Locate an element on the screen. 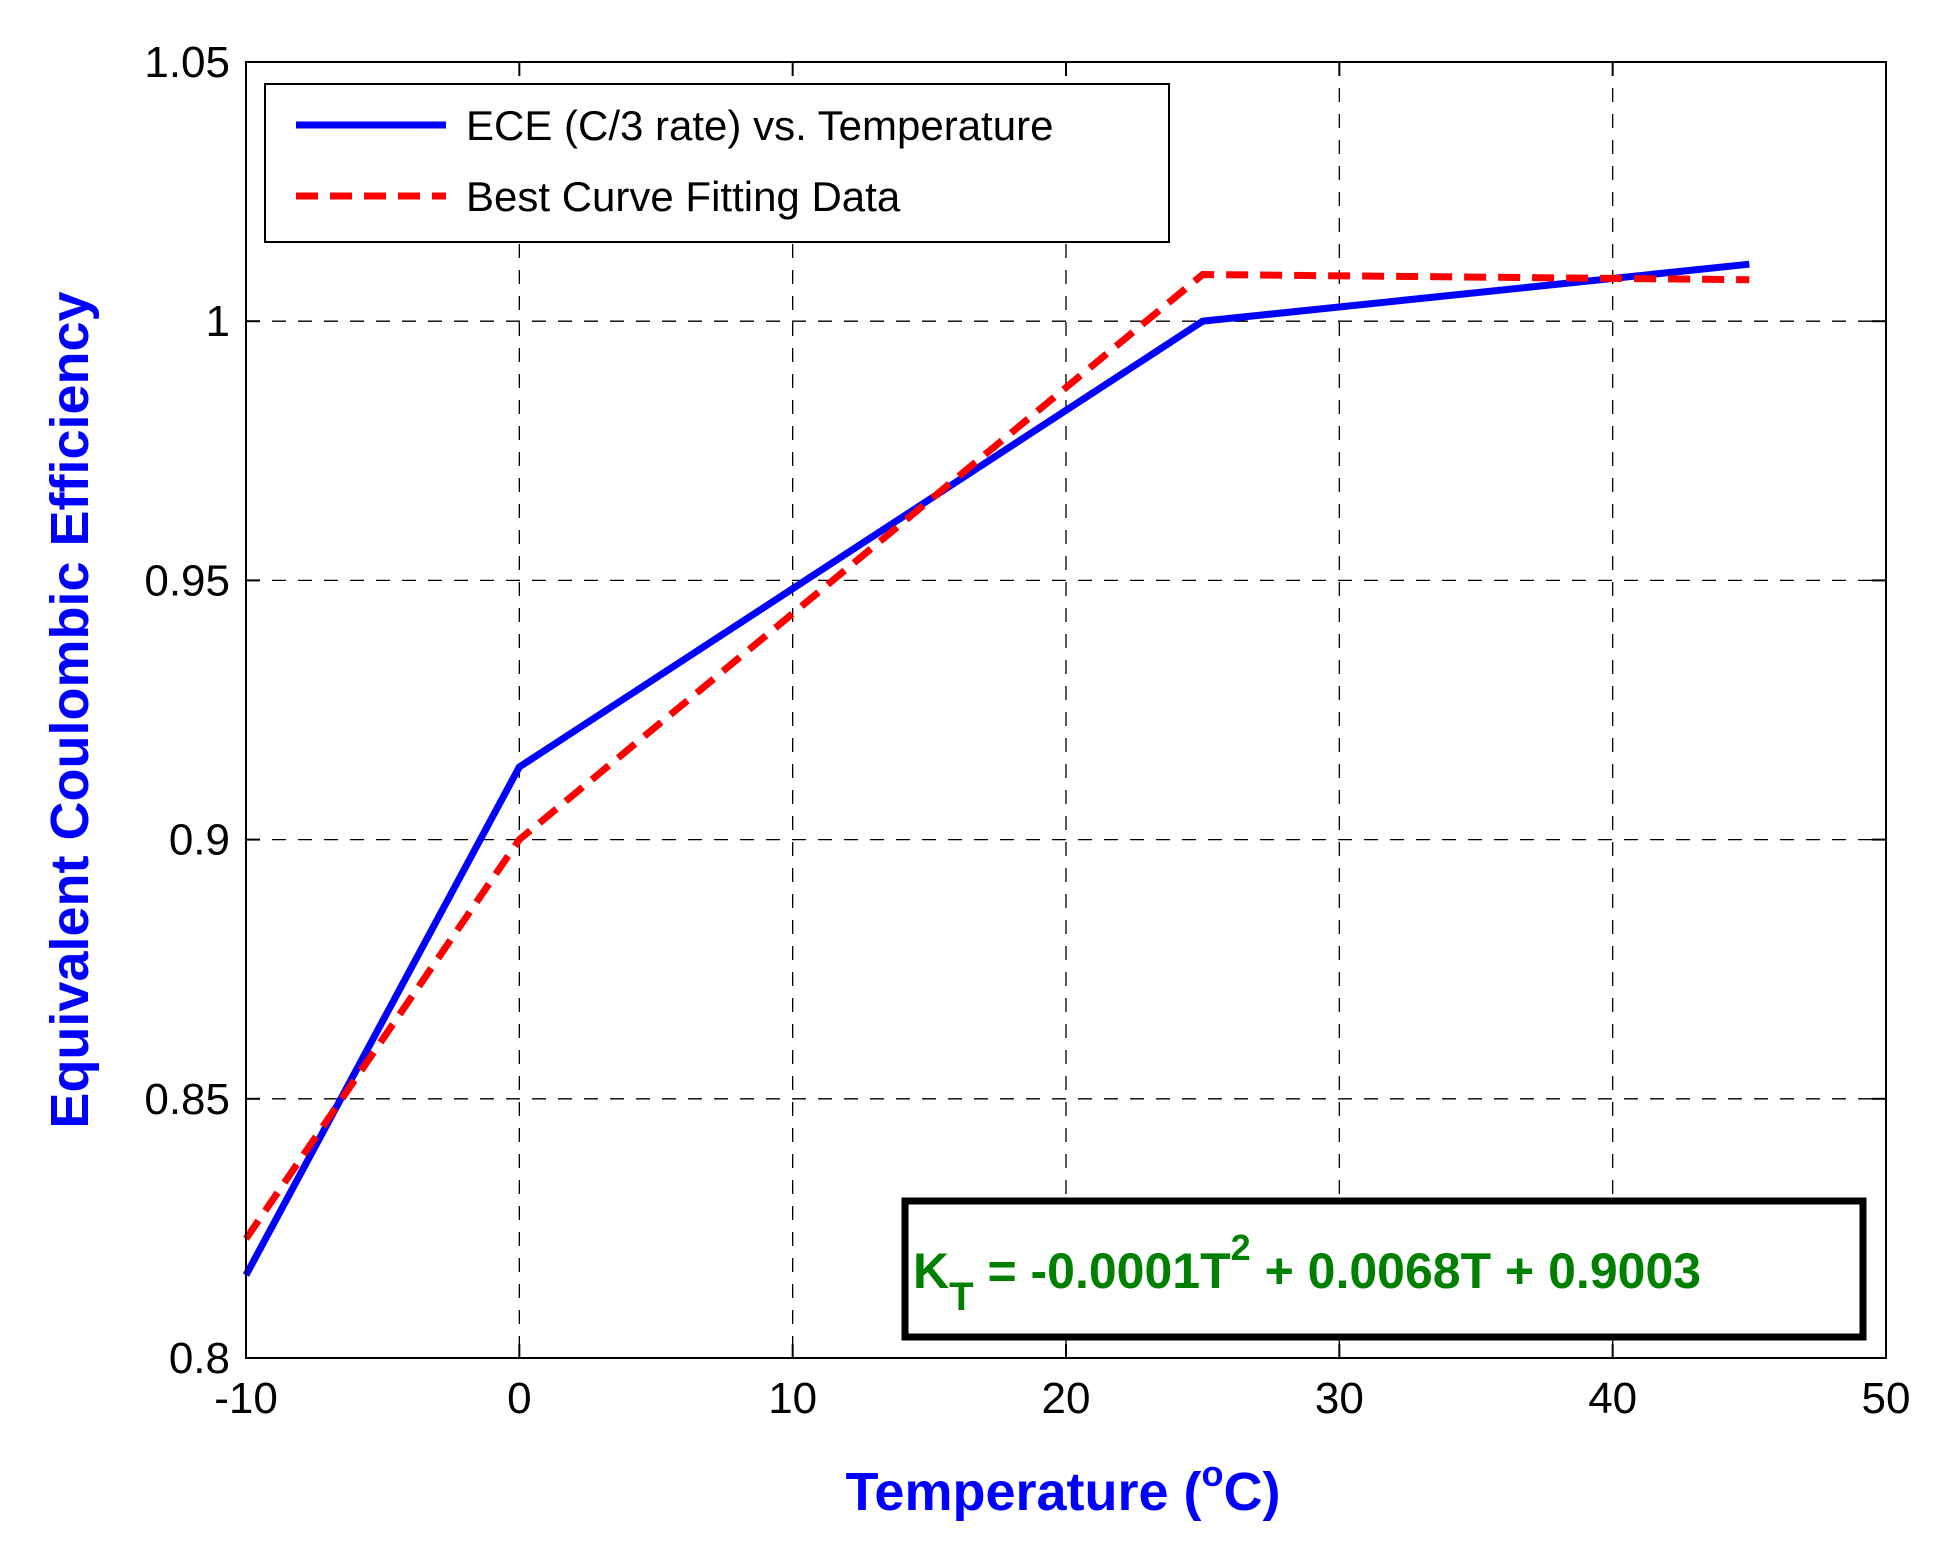  x-axis-title-degree: o is located at coordinates (1213, 1473).